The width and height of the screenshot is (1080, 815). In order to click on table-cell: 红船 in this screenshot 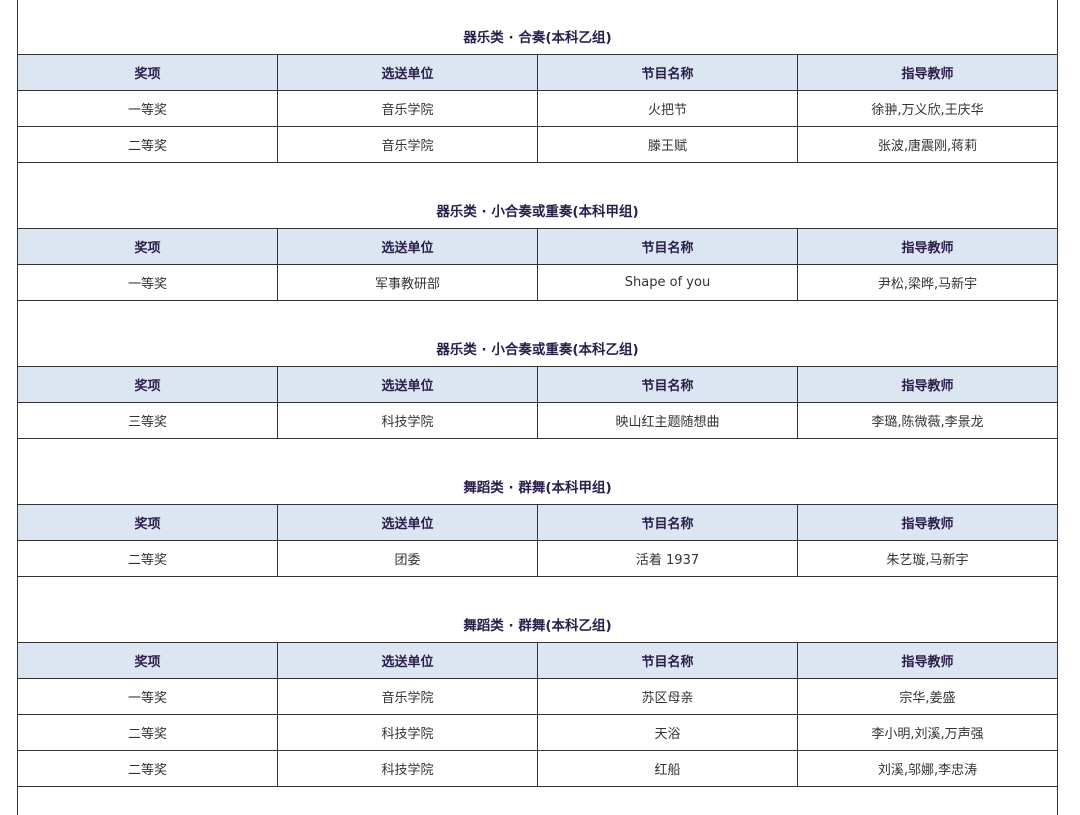, I will do `click(668, 769)`.